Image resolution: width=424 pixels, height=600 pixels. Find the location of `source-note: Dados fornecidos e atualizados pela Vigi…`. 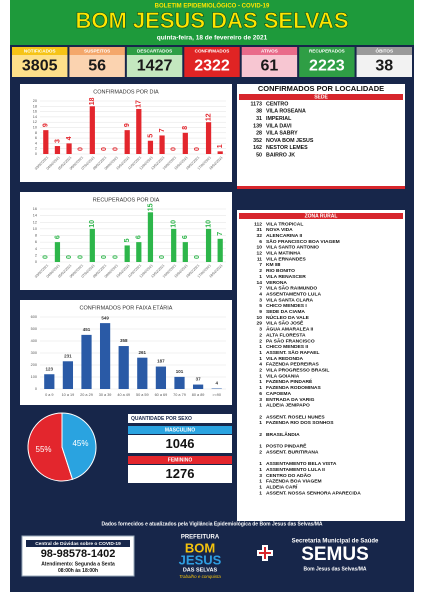

source-note: Dados fornecidos e atualizados pela Vigi… is located at coordinates (211, 524).